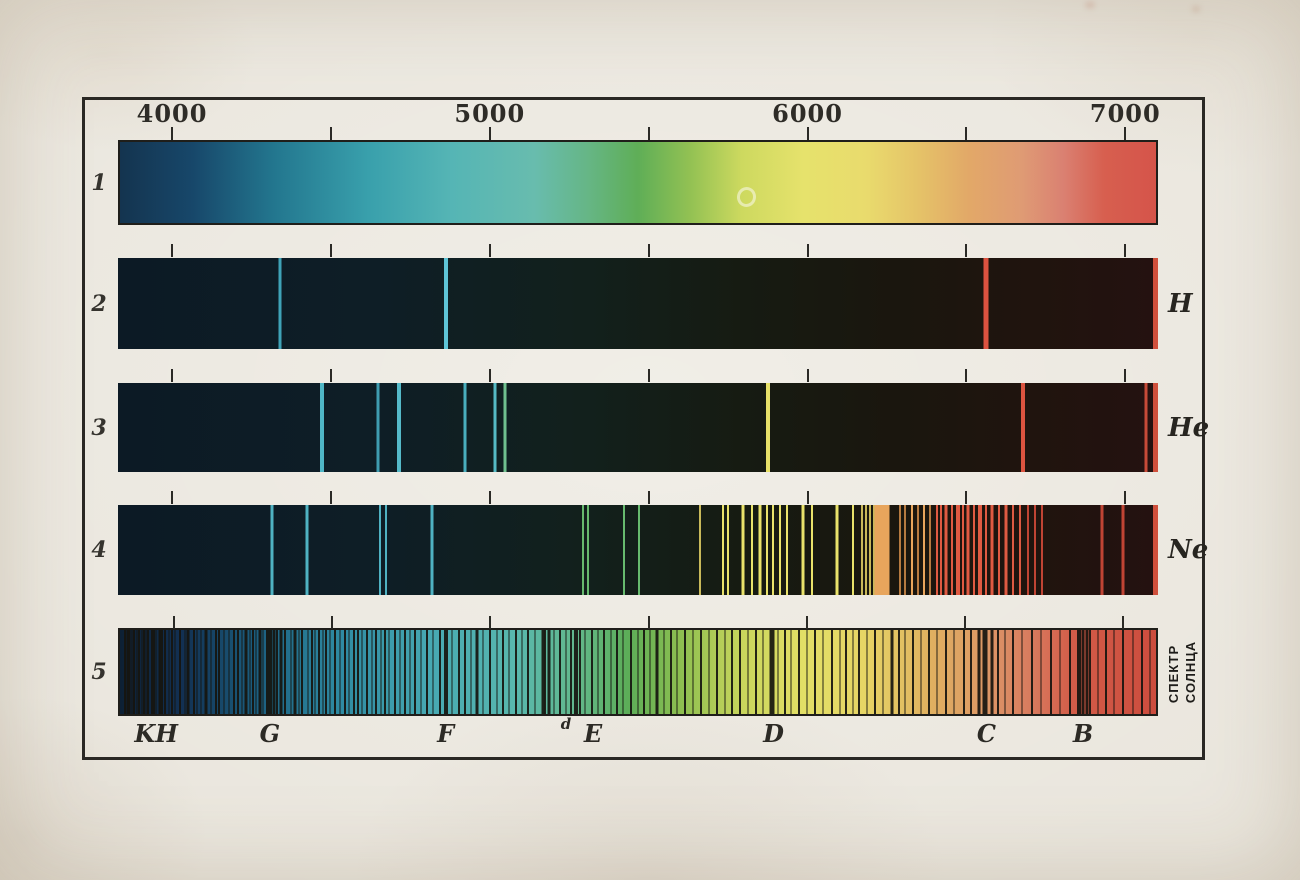 Image resolution: width=1300 pixels, height=880 pixels. Describe the element at coordinates (1180, 303) in the screenshot. I see `element-label-hydrogen: H` at that location.